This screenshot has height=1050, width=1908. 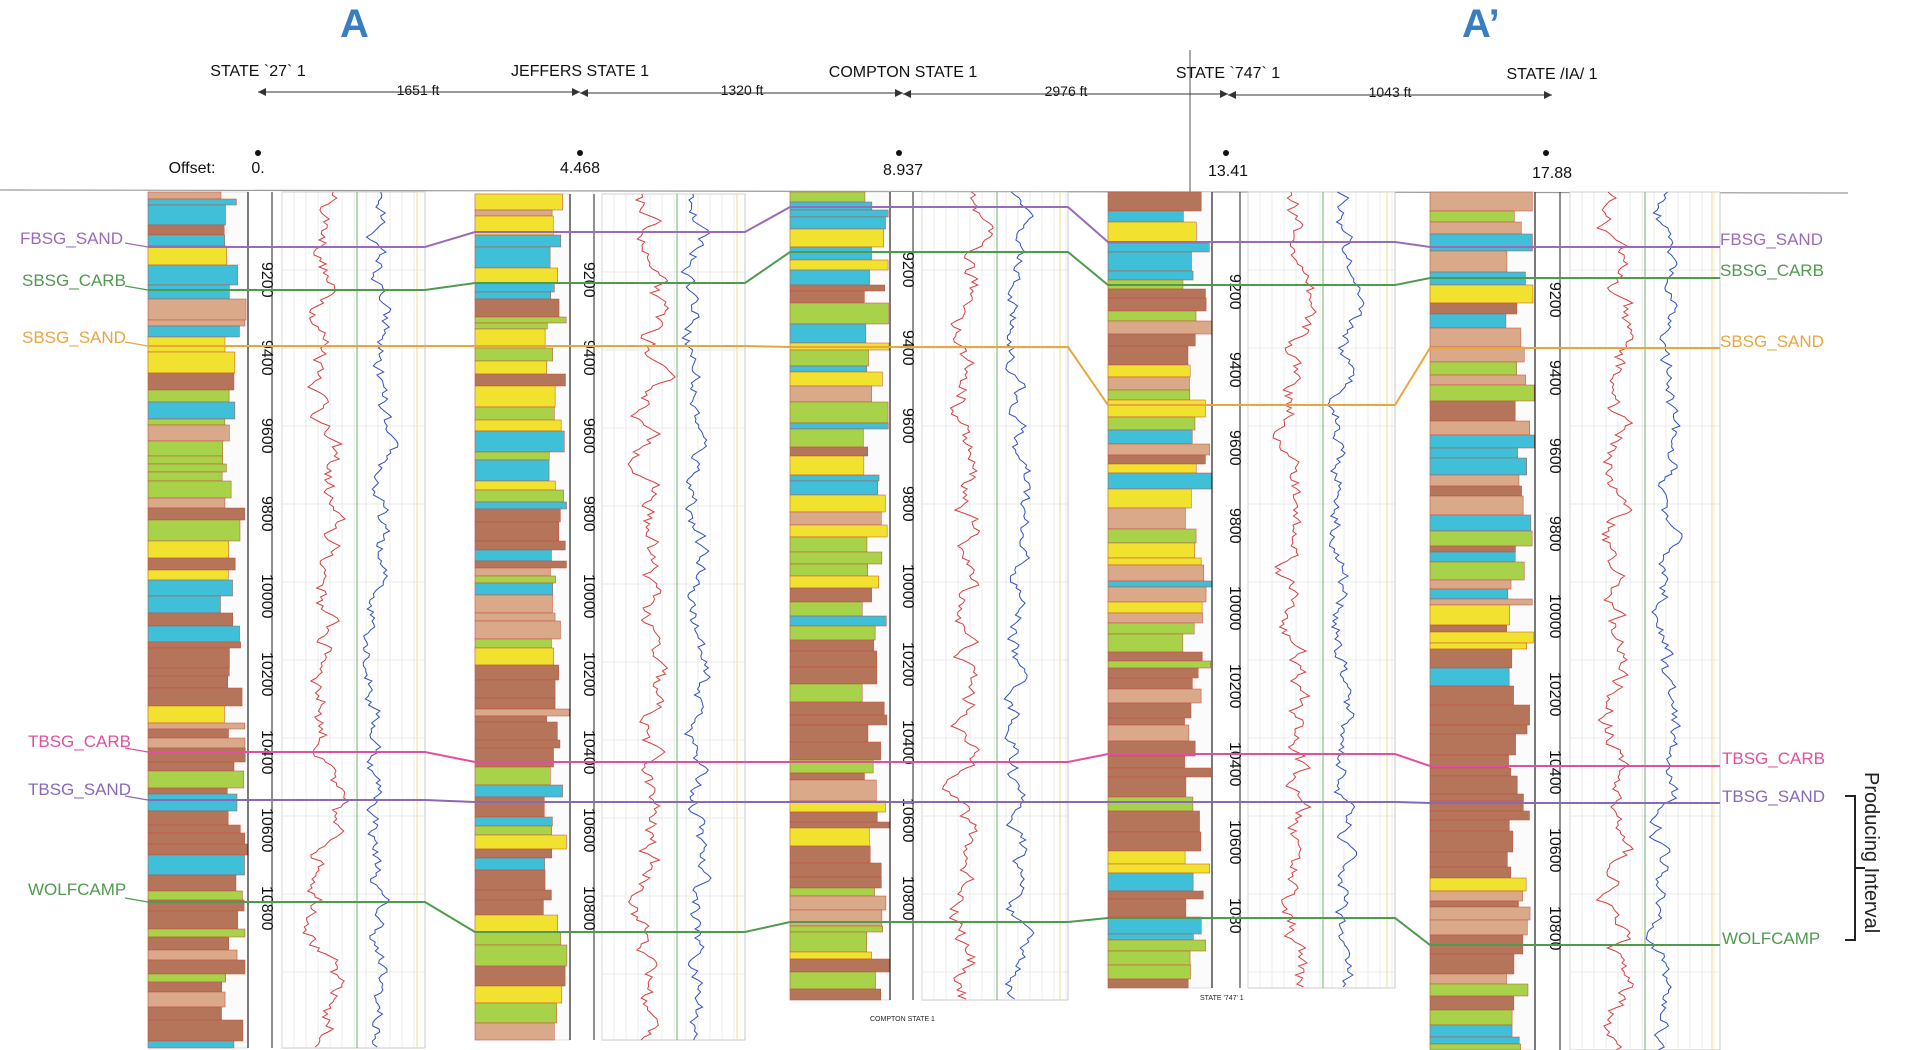 I want to click on producing-interval-bracket, so click(x=1855, y=868).